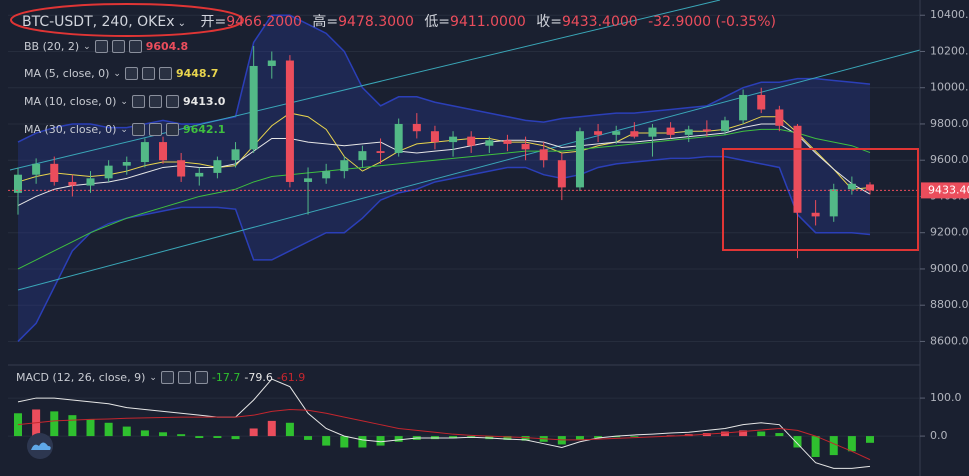 The image size is (969, 476). What do you see at coordinates (946, 397) in the screenshot?
I see `y-tick-label: 100.0` at bounding box center [946, 397].